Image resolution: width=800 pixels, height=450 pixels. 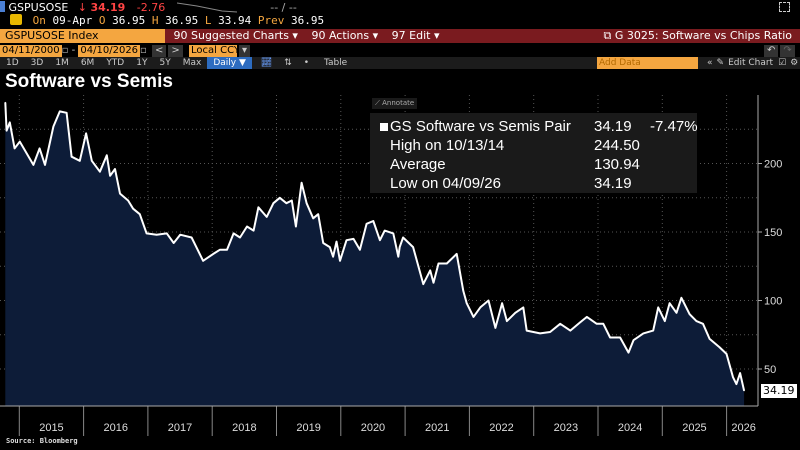 I want to click on bar-chart-icon: ⇅, so click(x=288, y=63).